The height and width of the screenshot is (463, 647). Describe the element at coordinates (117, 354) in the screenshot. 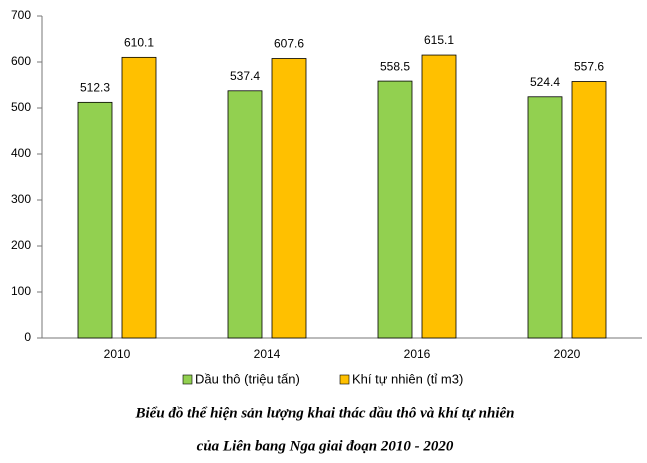

I see `x-tick-label: 2010` at that location.